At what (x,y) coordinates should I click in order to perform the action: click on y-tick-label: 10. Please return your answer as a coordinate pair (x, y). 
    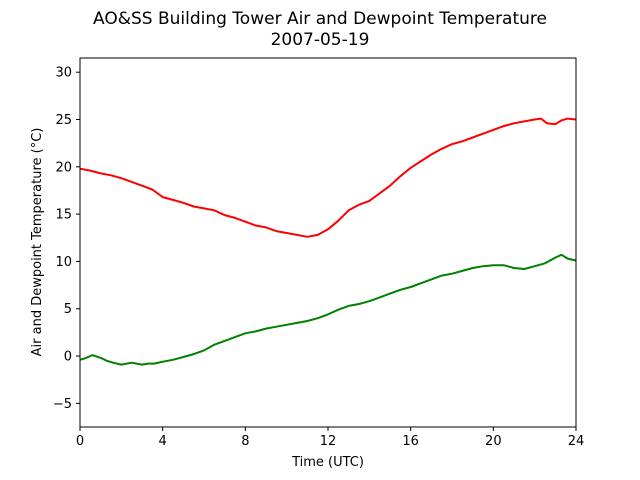
    Looking at the image, I should click on (63, 262).